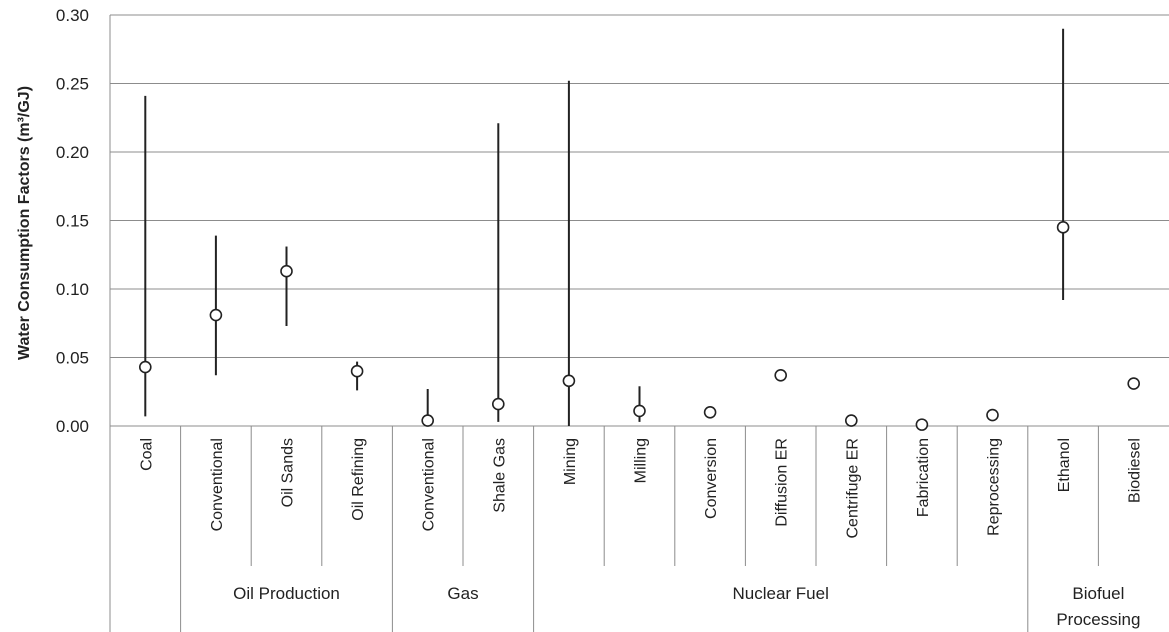  I want to click on category-label: Conversion, so click(711, 478).